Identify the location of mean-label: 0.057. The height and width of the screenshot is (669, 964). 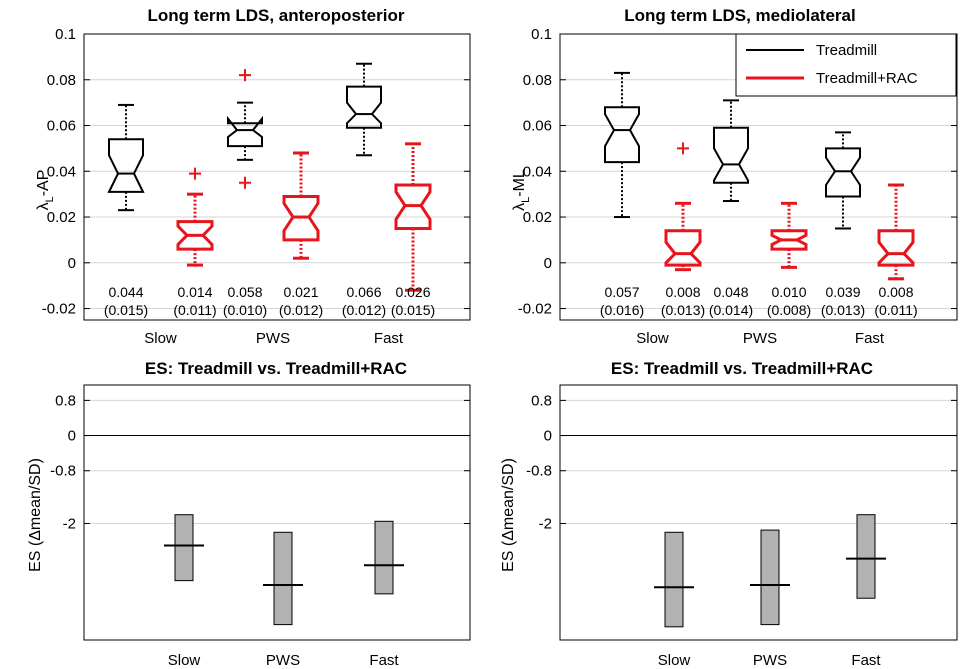
(621, 292).